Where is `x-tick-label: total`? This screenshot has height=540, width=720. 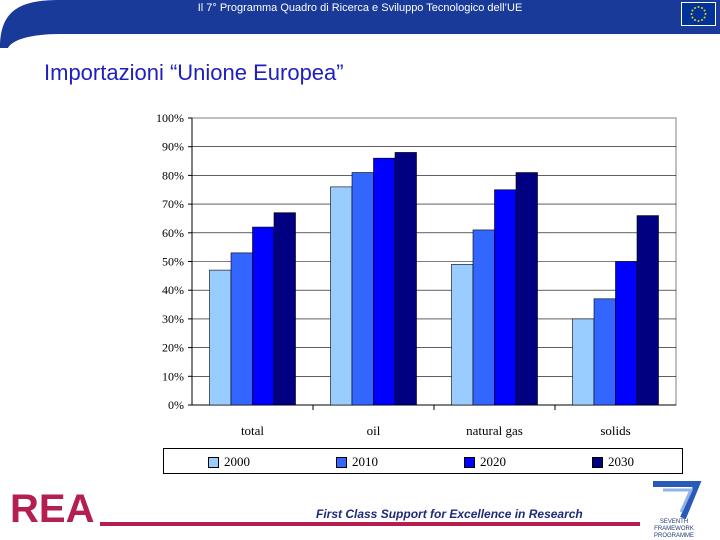
x-tick-label: total is located at coordinates (252, 430).